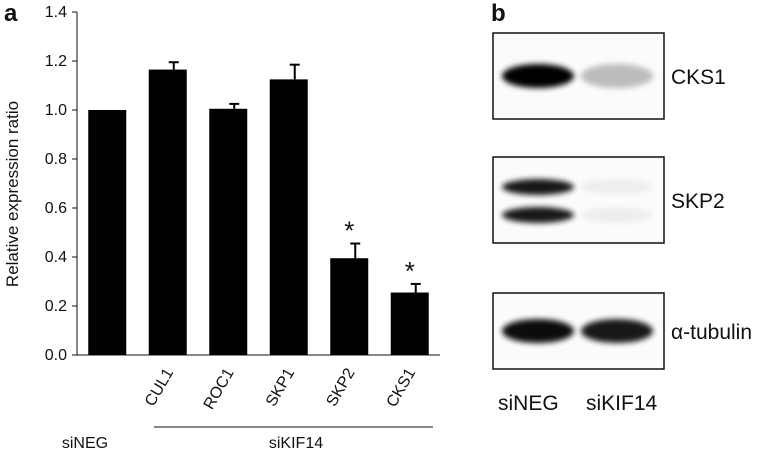 Image resolution: width=779 pixels, height=456 pixels. I want to click on y-tick-label: 1.0, so click(56, 110).